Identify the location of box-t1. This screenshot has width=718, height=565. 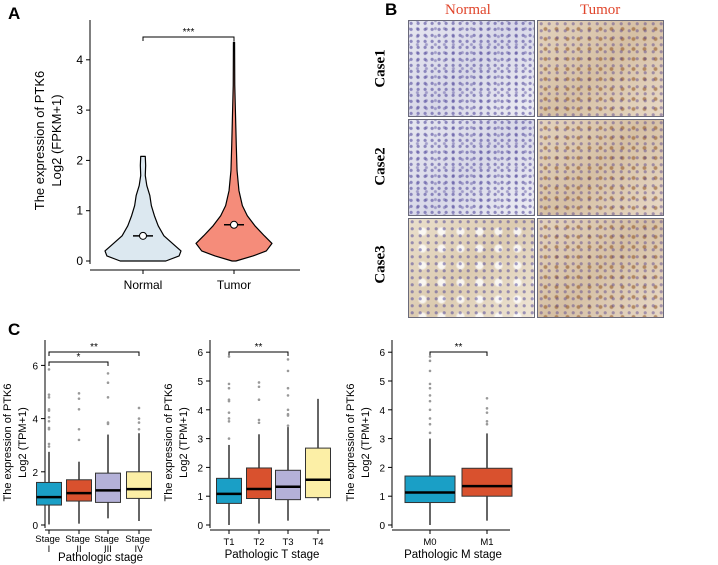
(229, 490).